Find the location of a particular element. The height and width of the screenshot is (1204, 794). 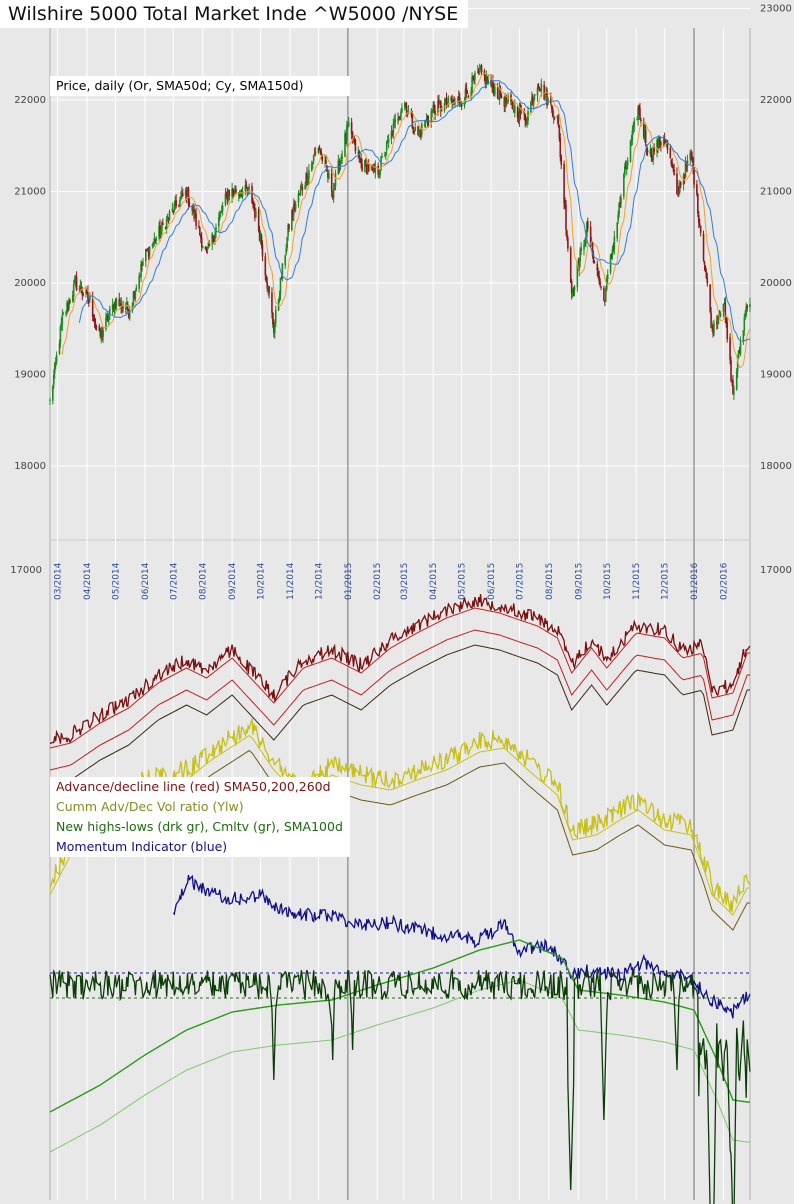

price-tick-label-left: 20000 is located at coordinates (30, 283).